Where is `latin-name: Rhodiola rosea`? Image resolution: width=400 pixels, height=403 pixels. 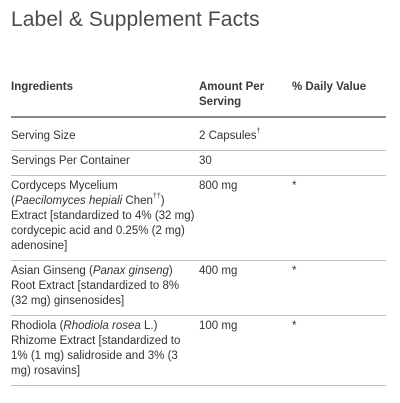 latin-name: Rhodiola rosea is located at coordinates (102, 326).